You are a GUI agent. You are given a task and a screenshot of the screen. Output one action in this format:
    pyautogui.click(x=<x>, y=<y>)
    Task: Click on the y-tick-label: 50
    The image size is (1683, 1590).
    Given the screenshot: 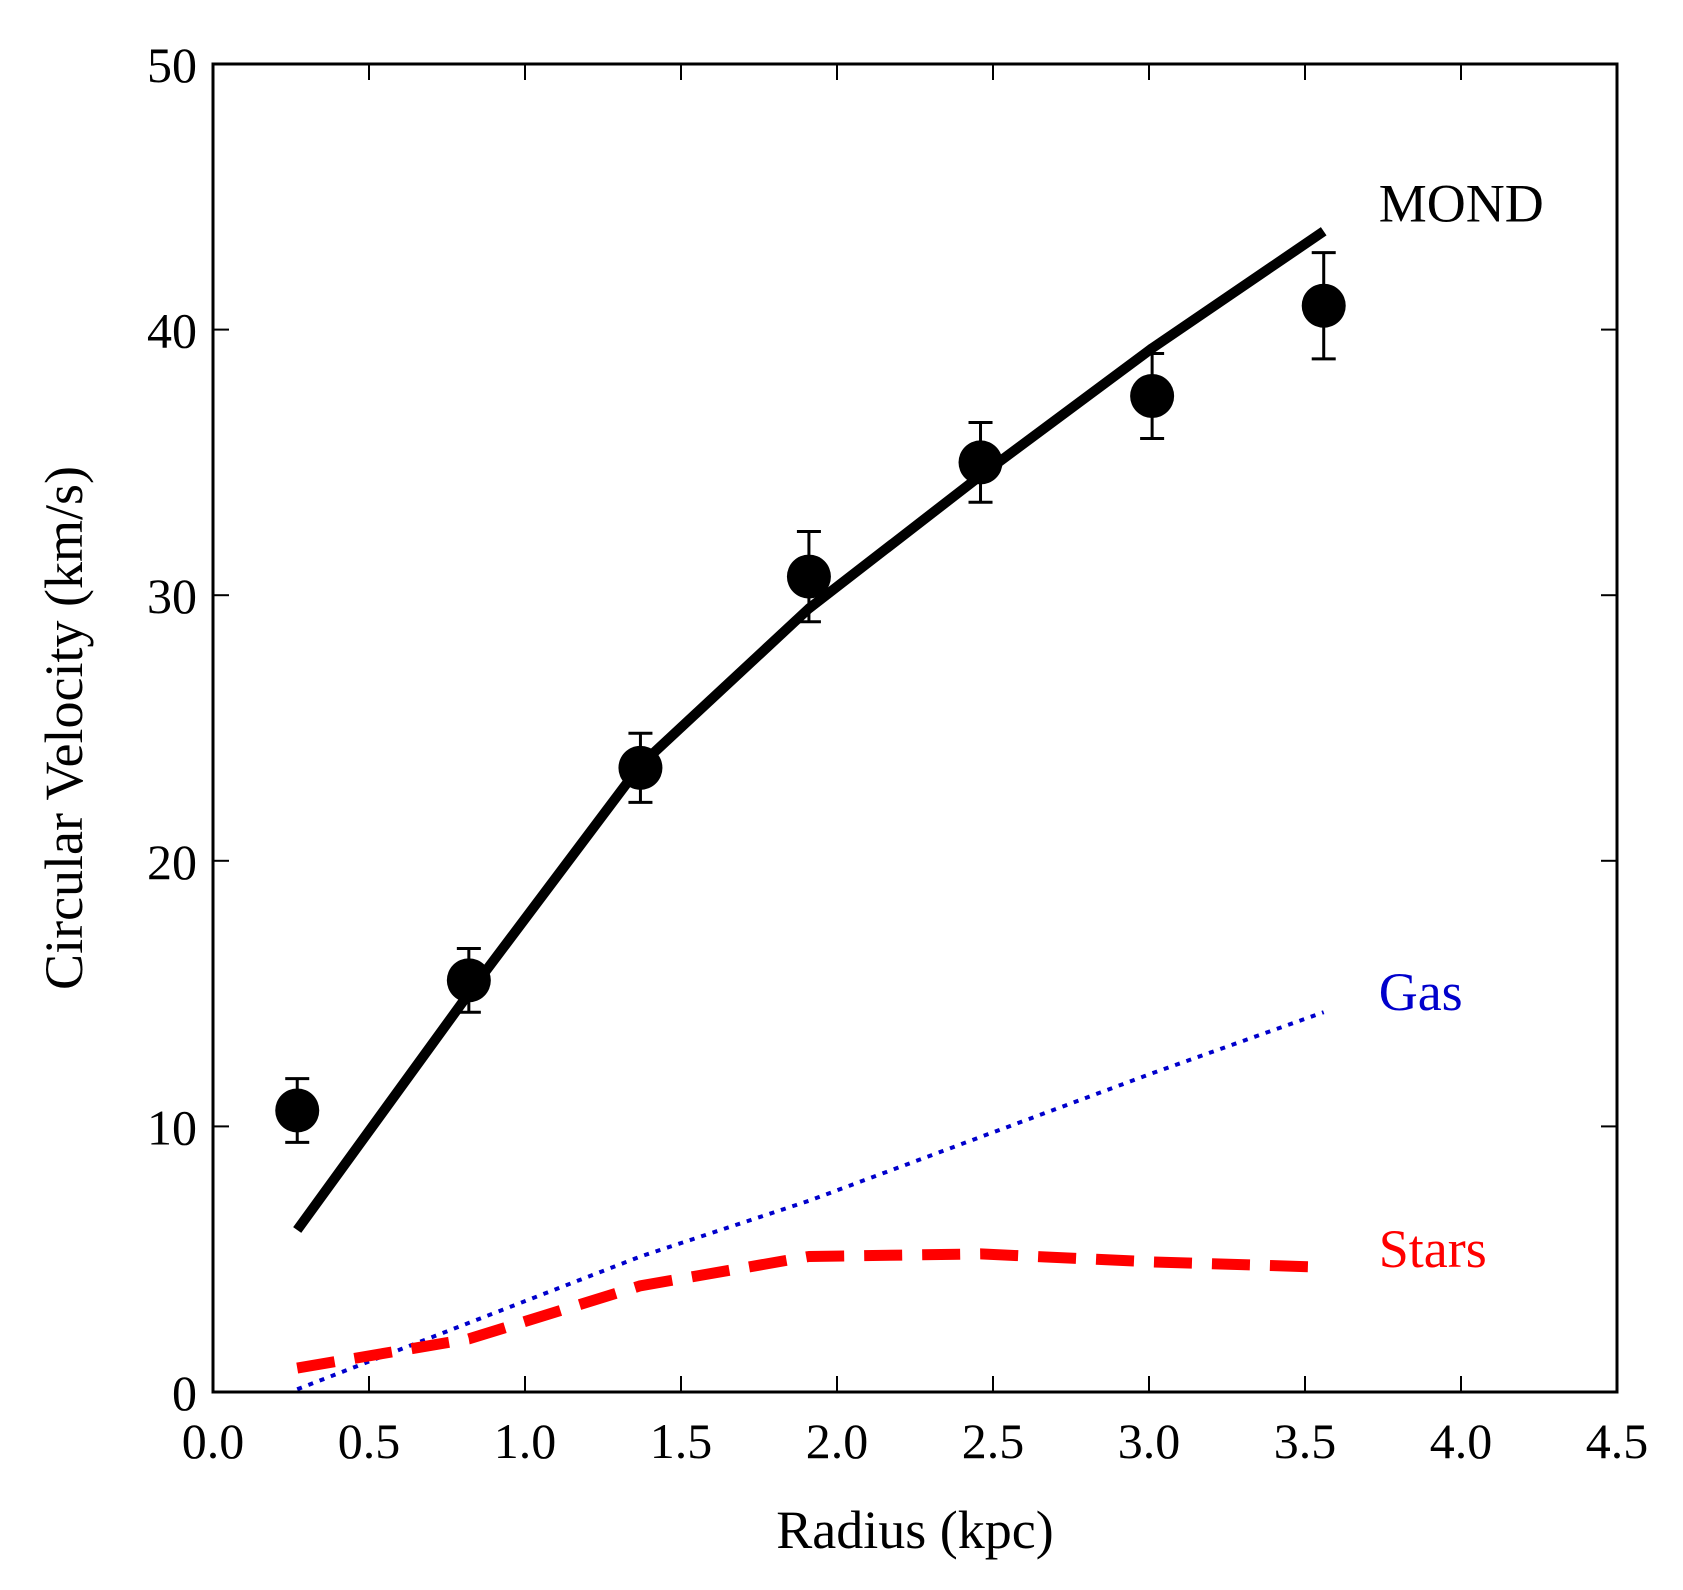 What is the action you would take?
    pyautogui.click(x=172, y=65)
    